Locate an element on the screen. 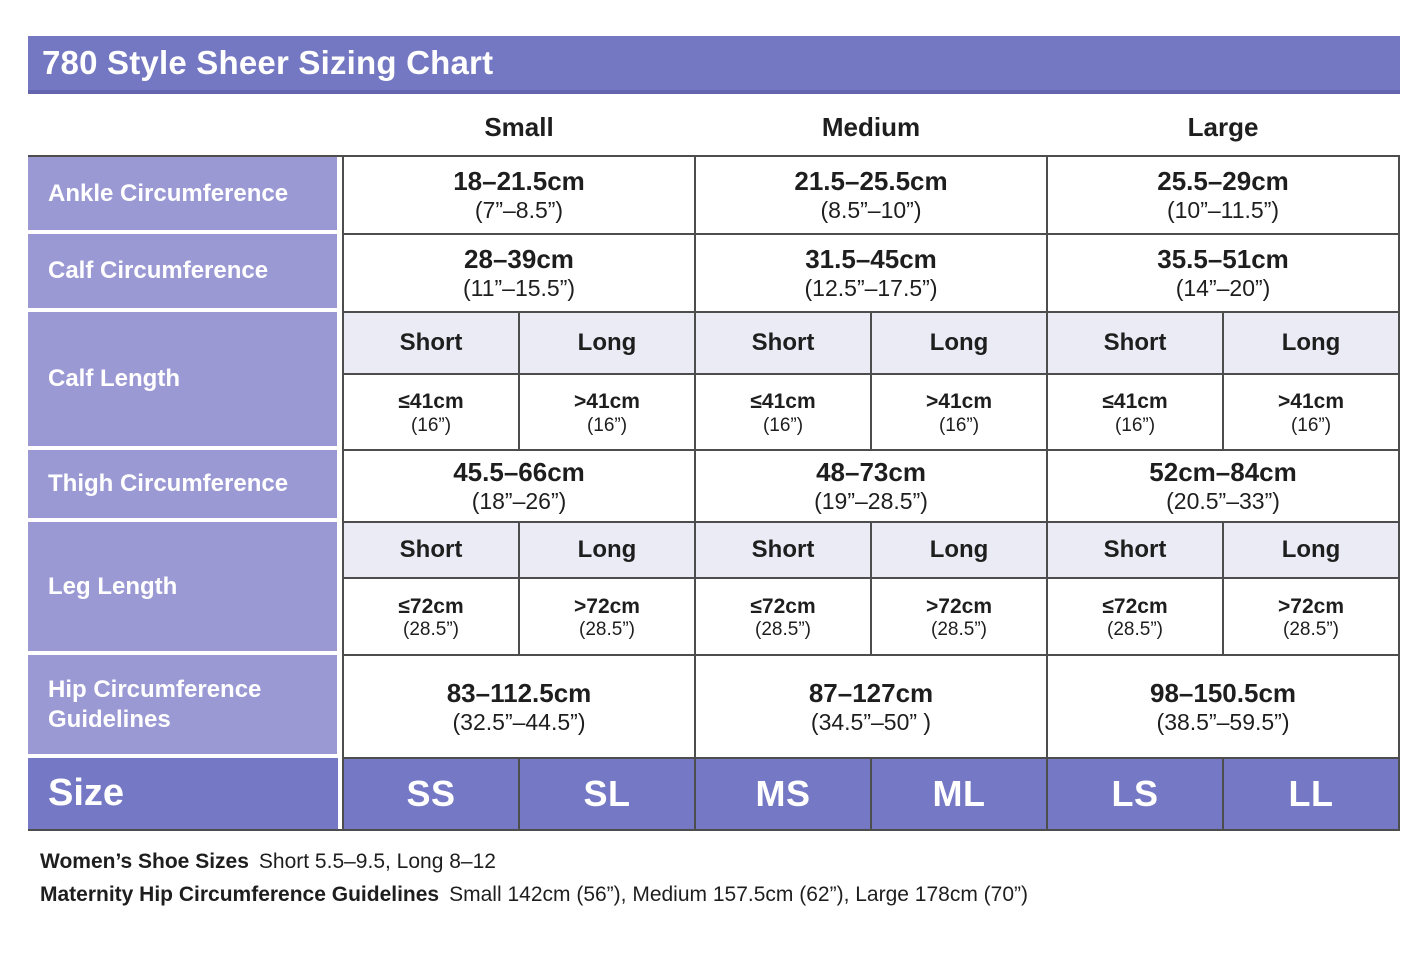 The height and width of the screenshot is (967, 1420). cell-calf-circ-medium: 31.5–45cm (12.5”–17.5”) is located at coordinates (871, 273).